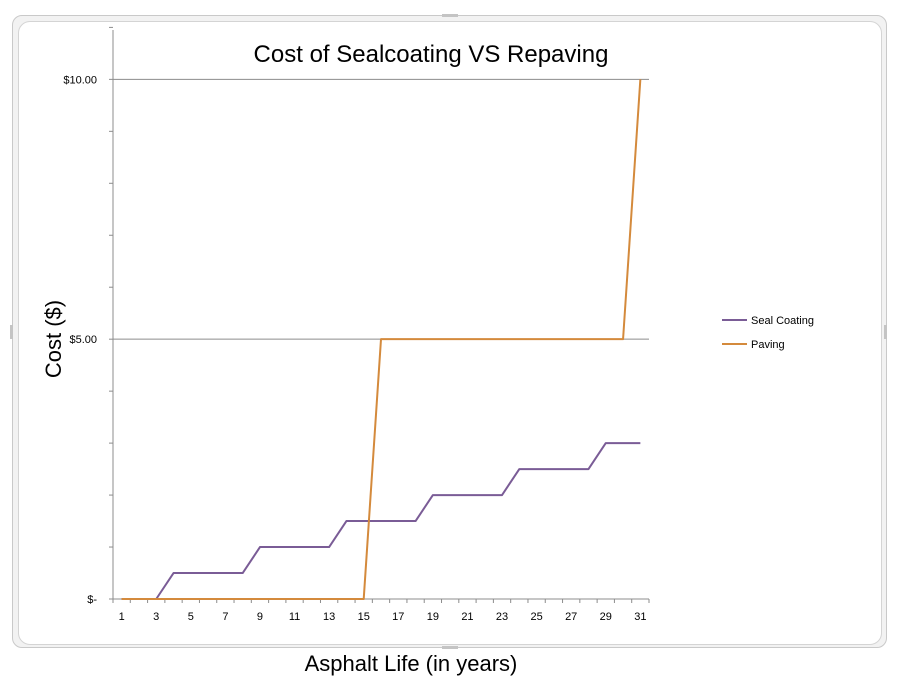 The width and height of the screenshot is (907, 690). Describe the element at coordinates (782, 321) in the screenshot. I see `legend-label-seal-coating: Seal Coating` at that location.